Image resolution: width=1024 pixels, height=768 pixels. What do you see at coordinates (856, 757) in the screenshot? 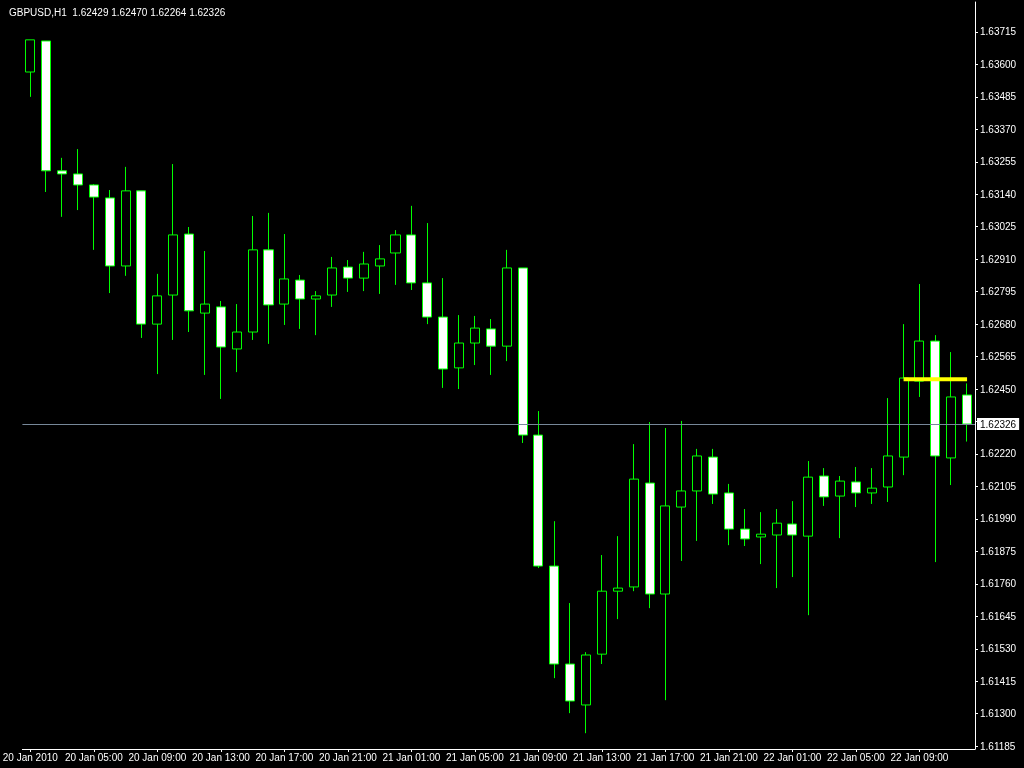
I see `x-tick-label: 22 Jan 05:00` at bounding box center [856, 757].